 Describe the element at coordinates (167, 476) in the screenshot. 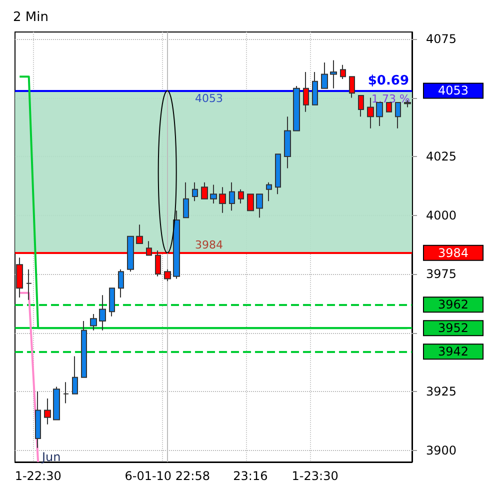

I see `x-tick-label: 6-01-10 22:58` at that location.